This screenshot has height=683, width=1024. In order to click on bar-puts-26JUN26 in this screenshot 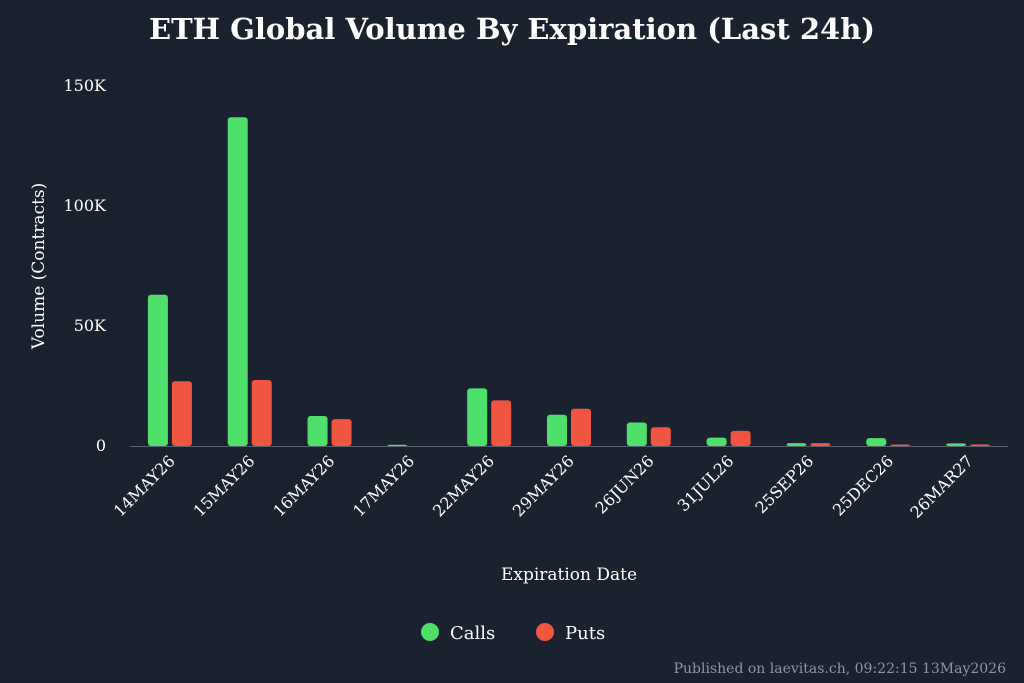, I will do `click(660, 436)`.